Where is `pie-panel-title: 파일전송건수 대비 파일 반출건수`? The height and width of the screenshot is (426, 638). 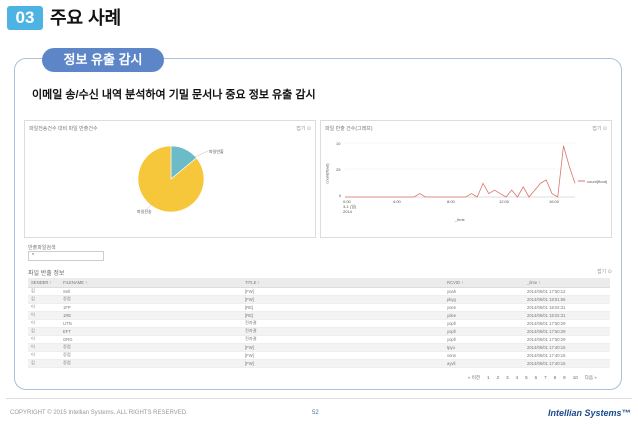 pie-panel-title: 파일전송건수 대비 파일 반출건수 is located at coordinates (63, 129).